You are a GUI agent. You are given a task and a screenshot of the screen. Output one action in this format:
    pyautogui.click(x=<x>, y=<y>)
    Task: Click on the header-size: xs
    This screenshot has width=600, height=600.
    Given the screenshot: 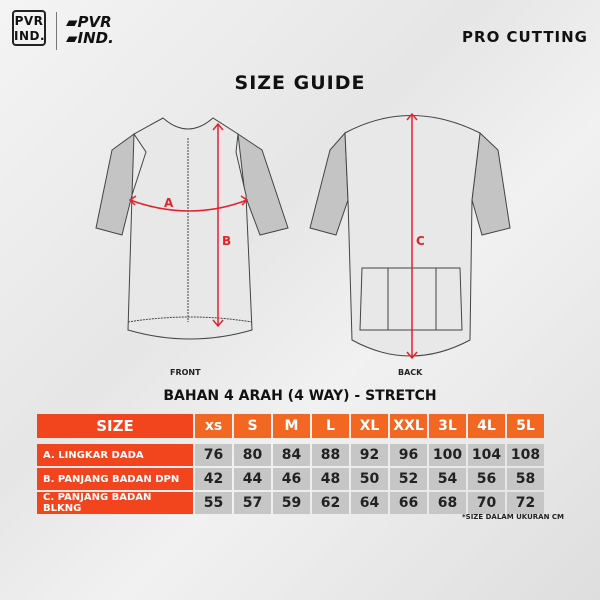 What is the action you would take?
    pyautogui.click(x=213, y=426)
    